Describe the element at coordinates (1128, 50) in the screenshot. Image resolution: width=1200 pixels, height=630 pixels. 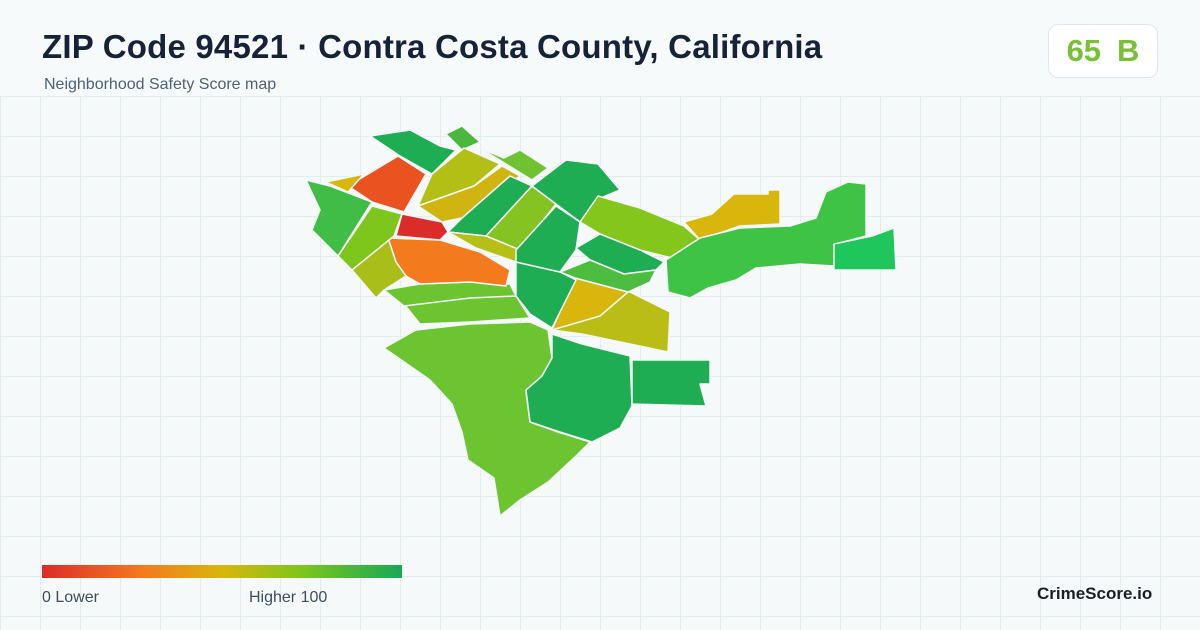
I see `score-grade: B` at that location.